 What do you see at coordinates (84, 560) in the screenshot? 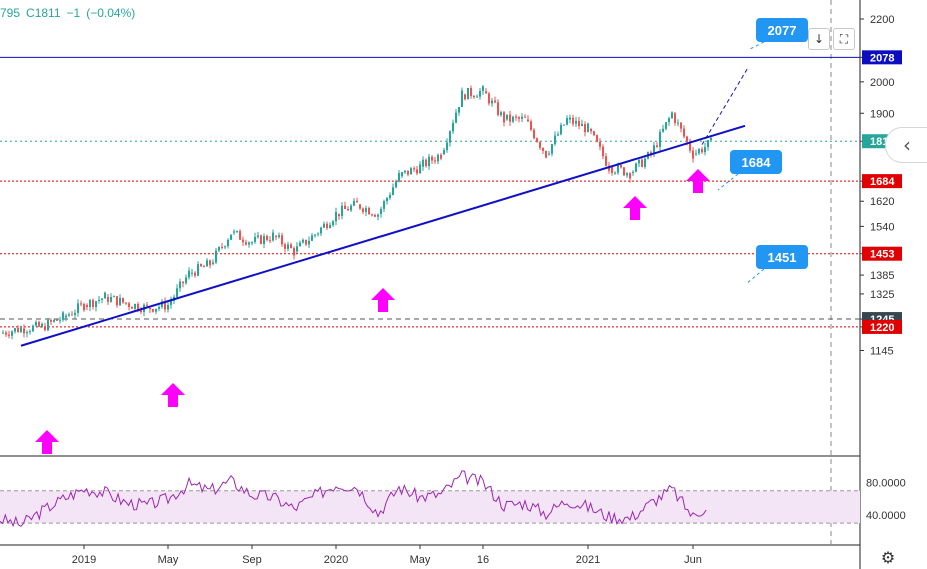
I see `x-tick-label: 2019` at bounding box center [84, 560].